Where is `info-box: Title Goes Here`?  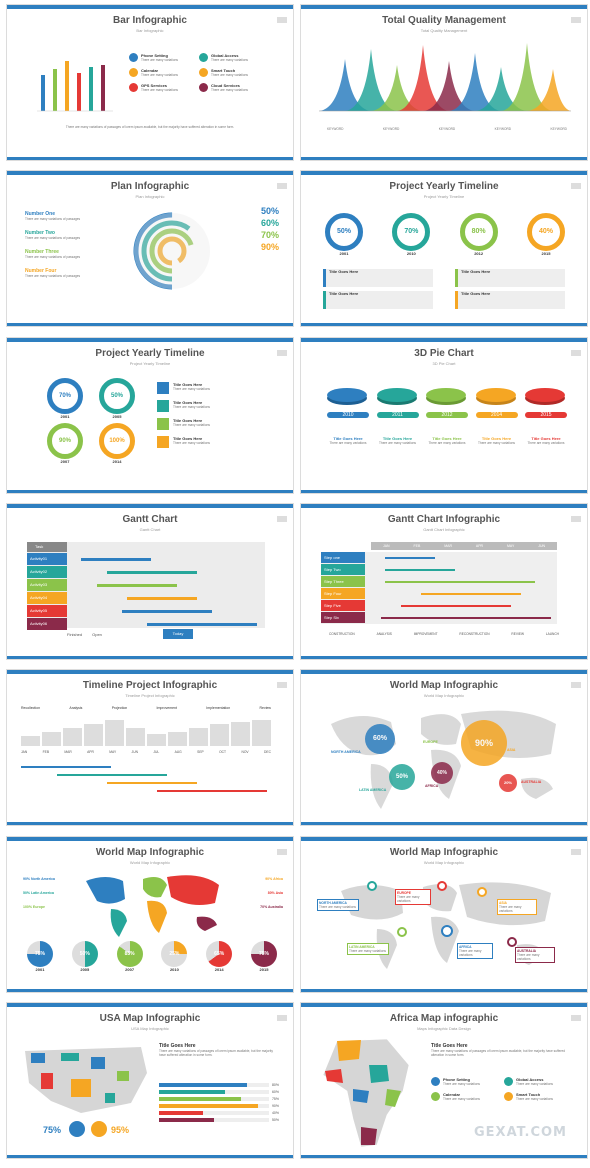
info-box: Title Goes Here is located at coordinates (510, 278).